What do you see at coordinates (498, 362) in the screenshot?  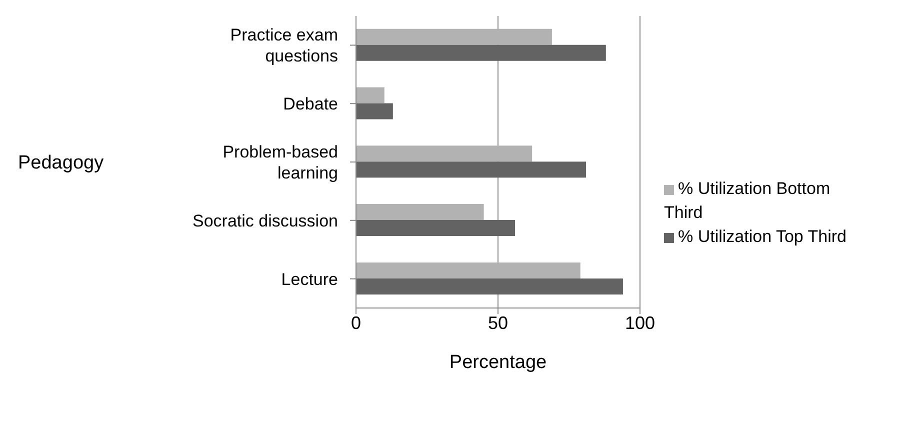 I see `x-axis-title: Percentage` at bounding box center [498, 362].